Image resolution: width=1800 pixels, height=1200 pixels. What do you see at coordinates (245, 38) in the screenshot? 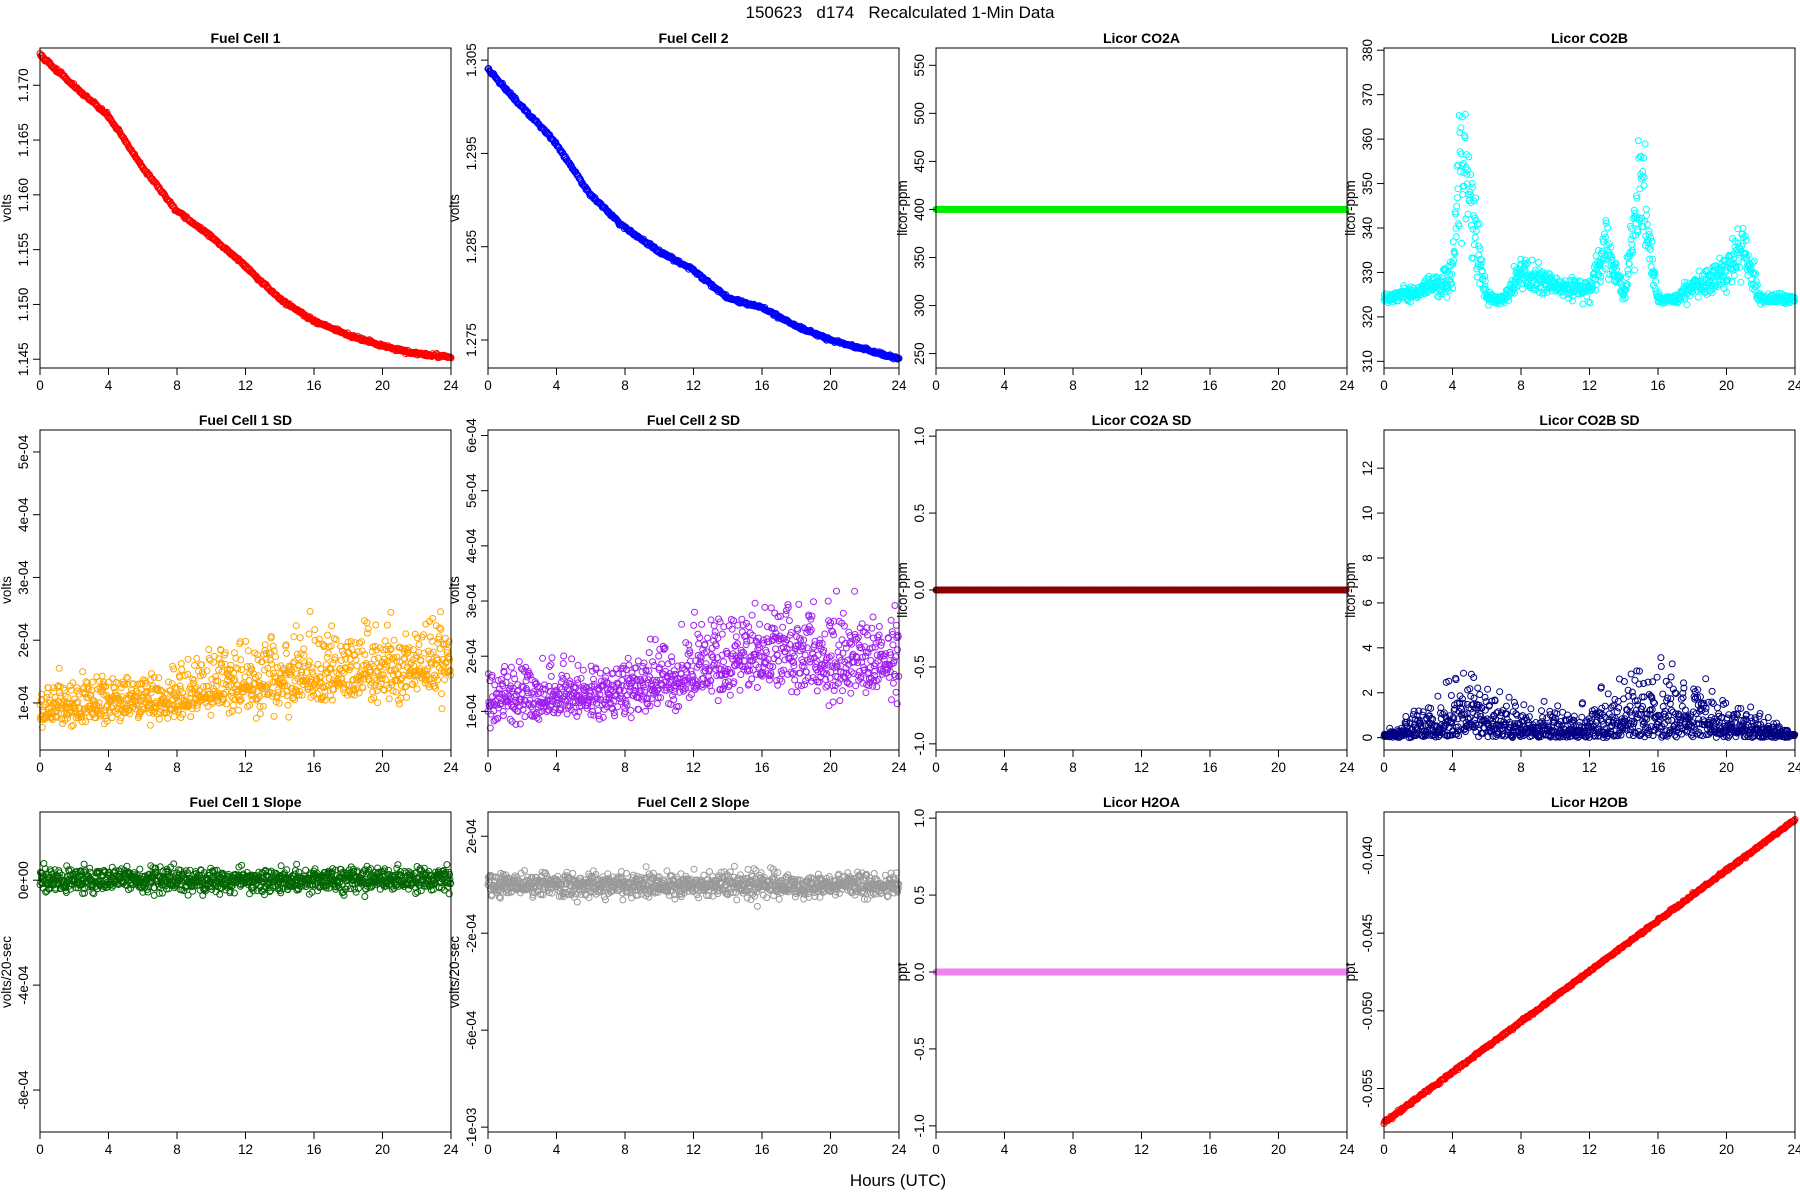
I see `panel-fc1-title: Fuel Cell 1` at bounding box center [245, 38].